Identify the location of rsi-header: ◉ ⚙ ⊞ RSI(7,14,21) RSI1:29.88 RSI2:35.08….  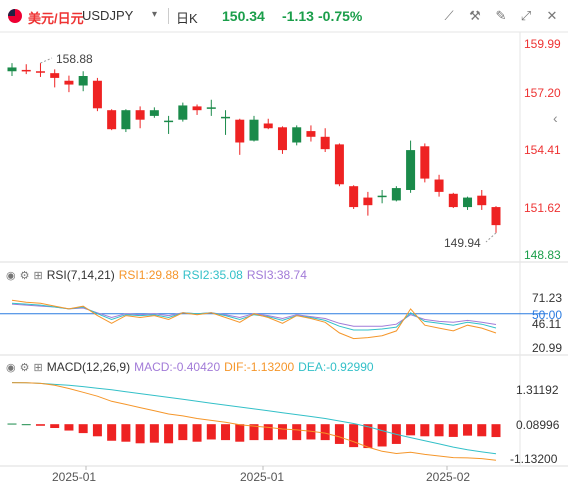
(156, 275).